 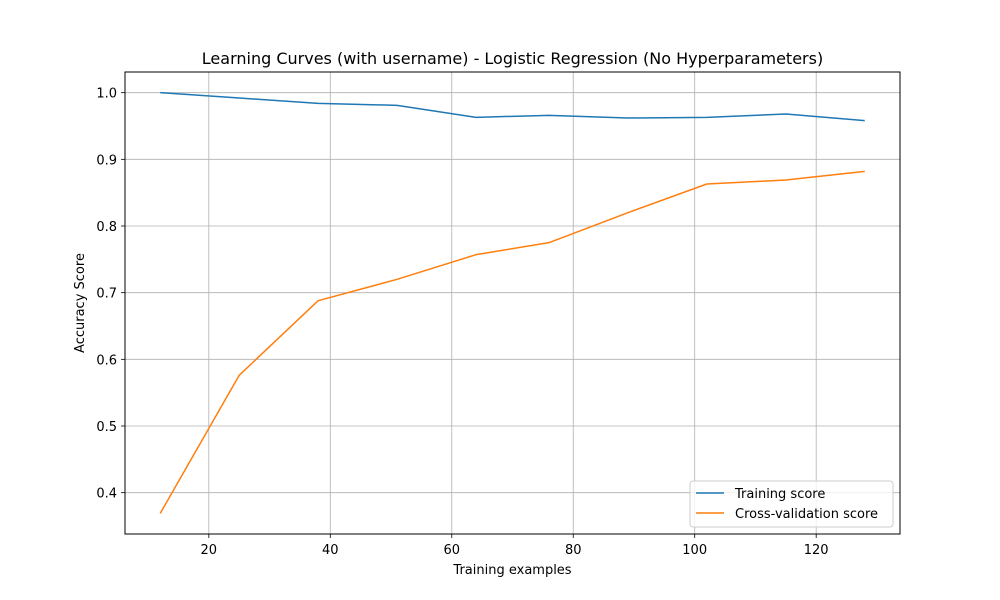 What do you see at coordinates (106, 94) in the screenshot?
I see `y-tick-label: 1.0` at bounding box center [106, 94].